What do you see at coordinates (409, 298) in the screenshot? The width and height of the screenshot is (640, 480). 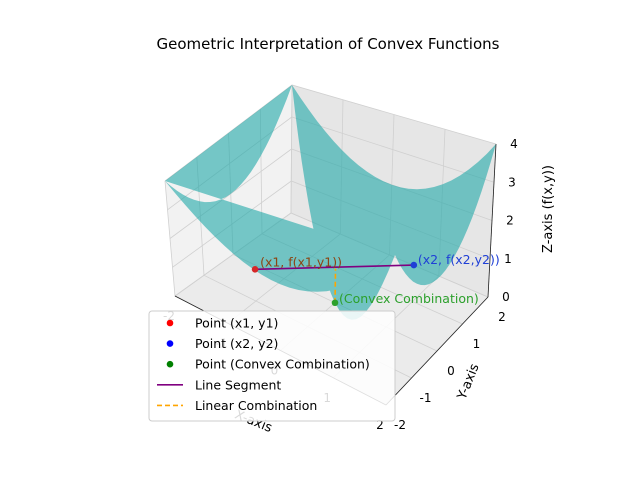 I see `point-annotation: (Convex Combination)` at bounding box center [409, 298].